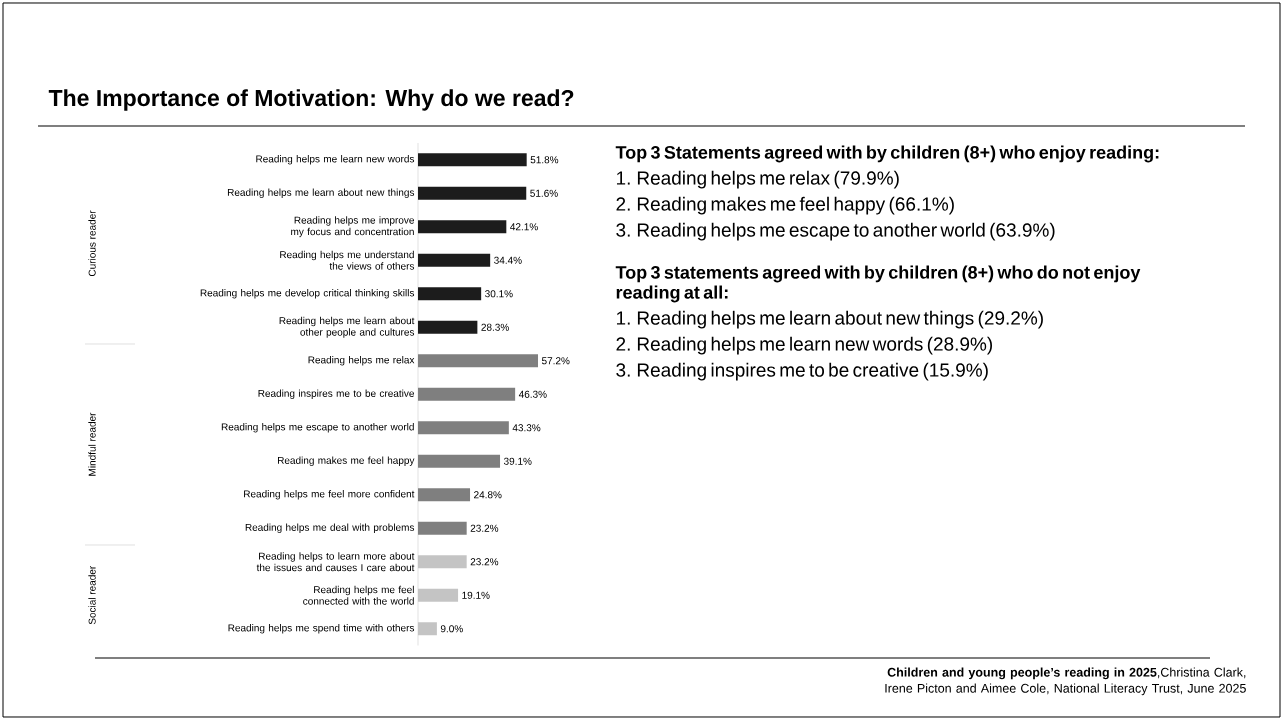  I want to click on data-label: 28.3%, so click(495, 327).